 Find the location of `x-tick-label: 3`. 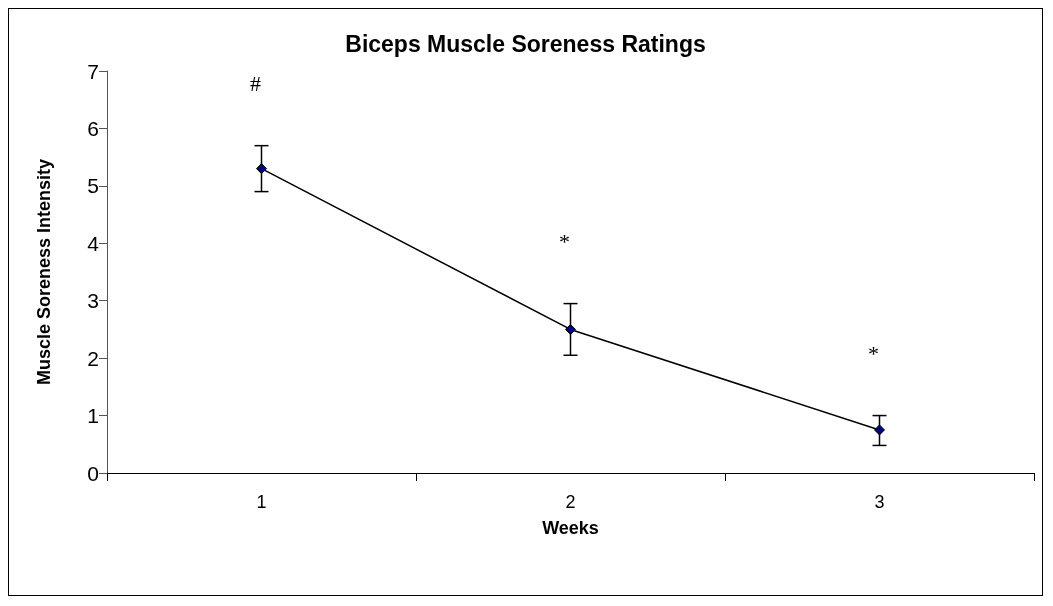

x-tick-label: 3 is located at coordinates (879, 502).